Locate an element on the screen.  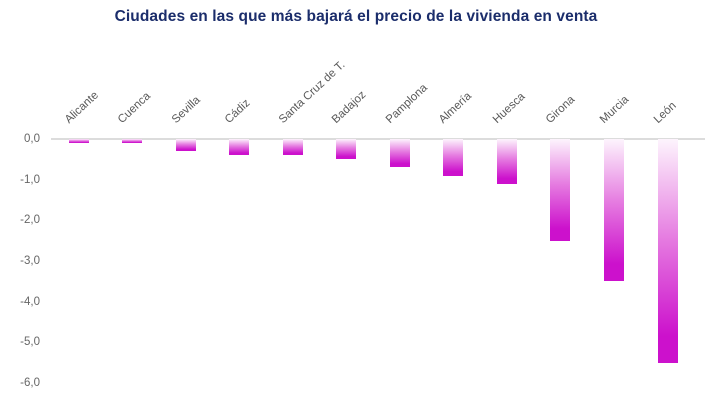
x-category-label: Huesca is located at coordinates (509, 108).